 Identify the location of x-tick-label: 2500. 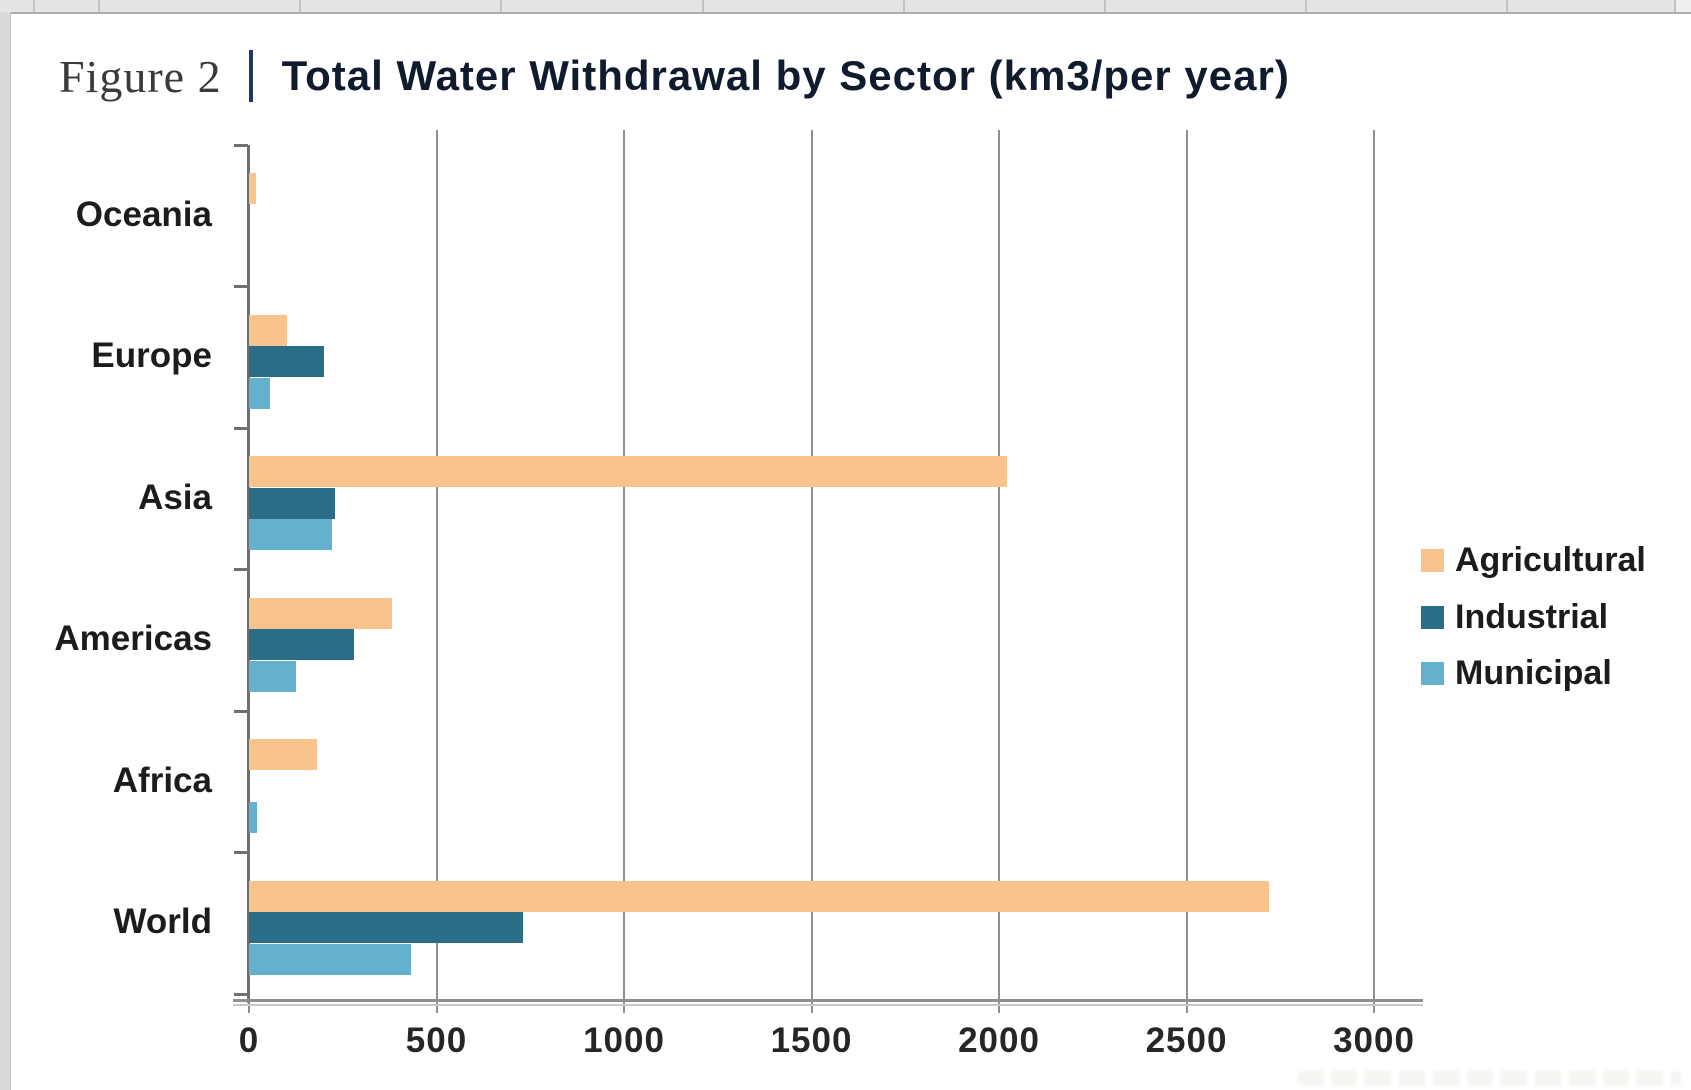
(1186, 1040).